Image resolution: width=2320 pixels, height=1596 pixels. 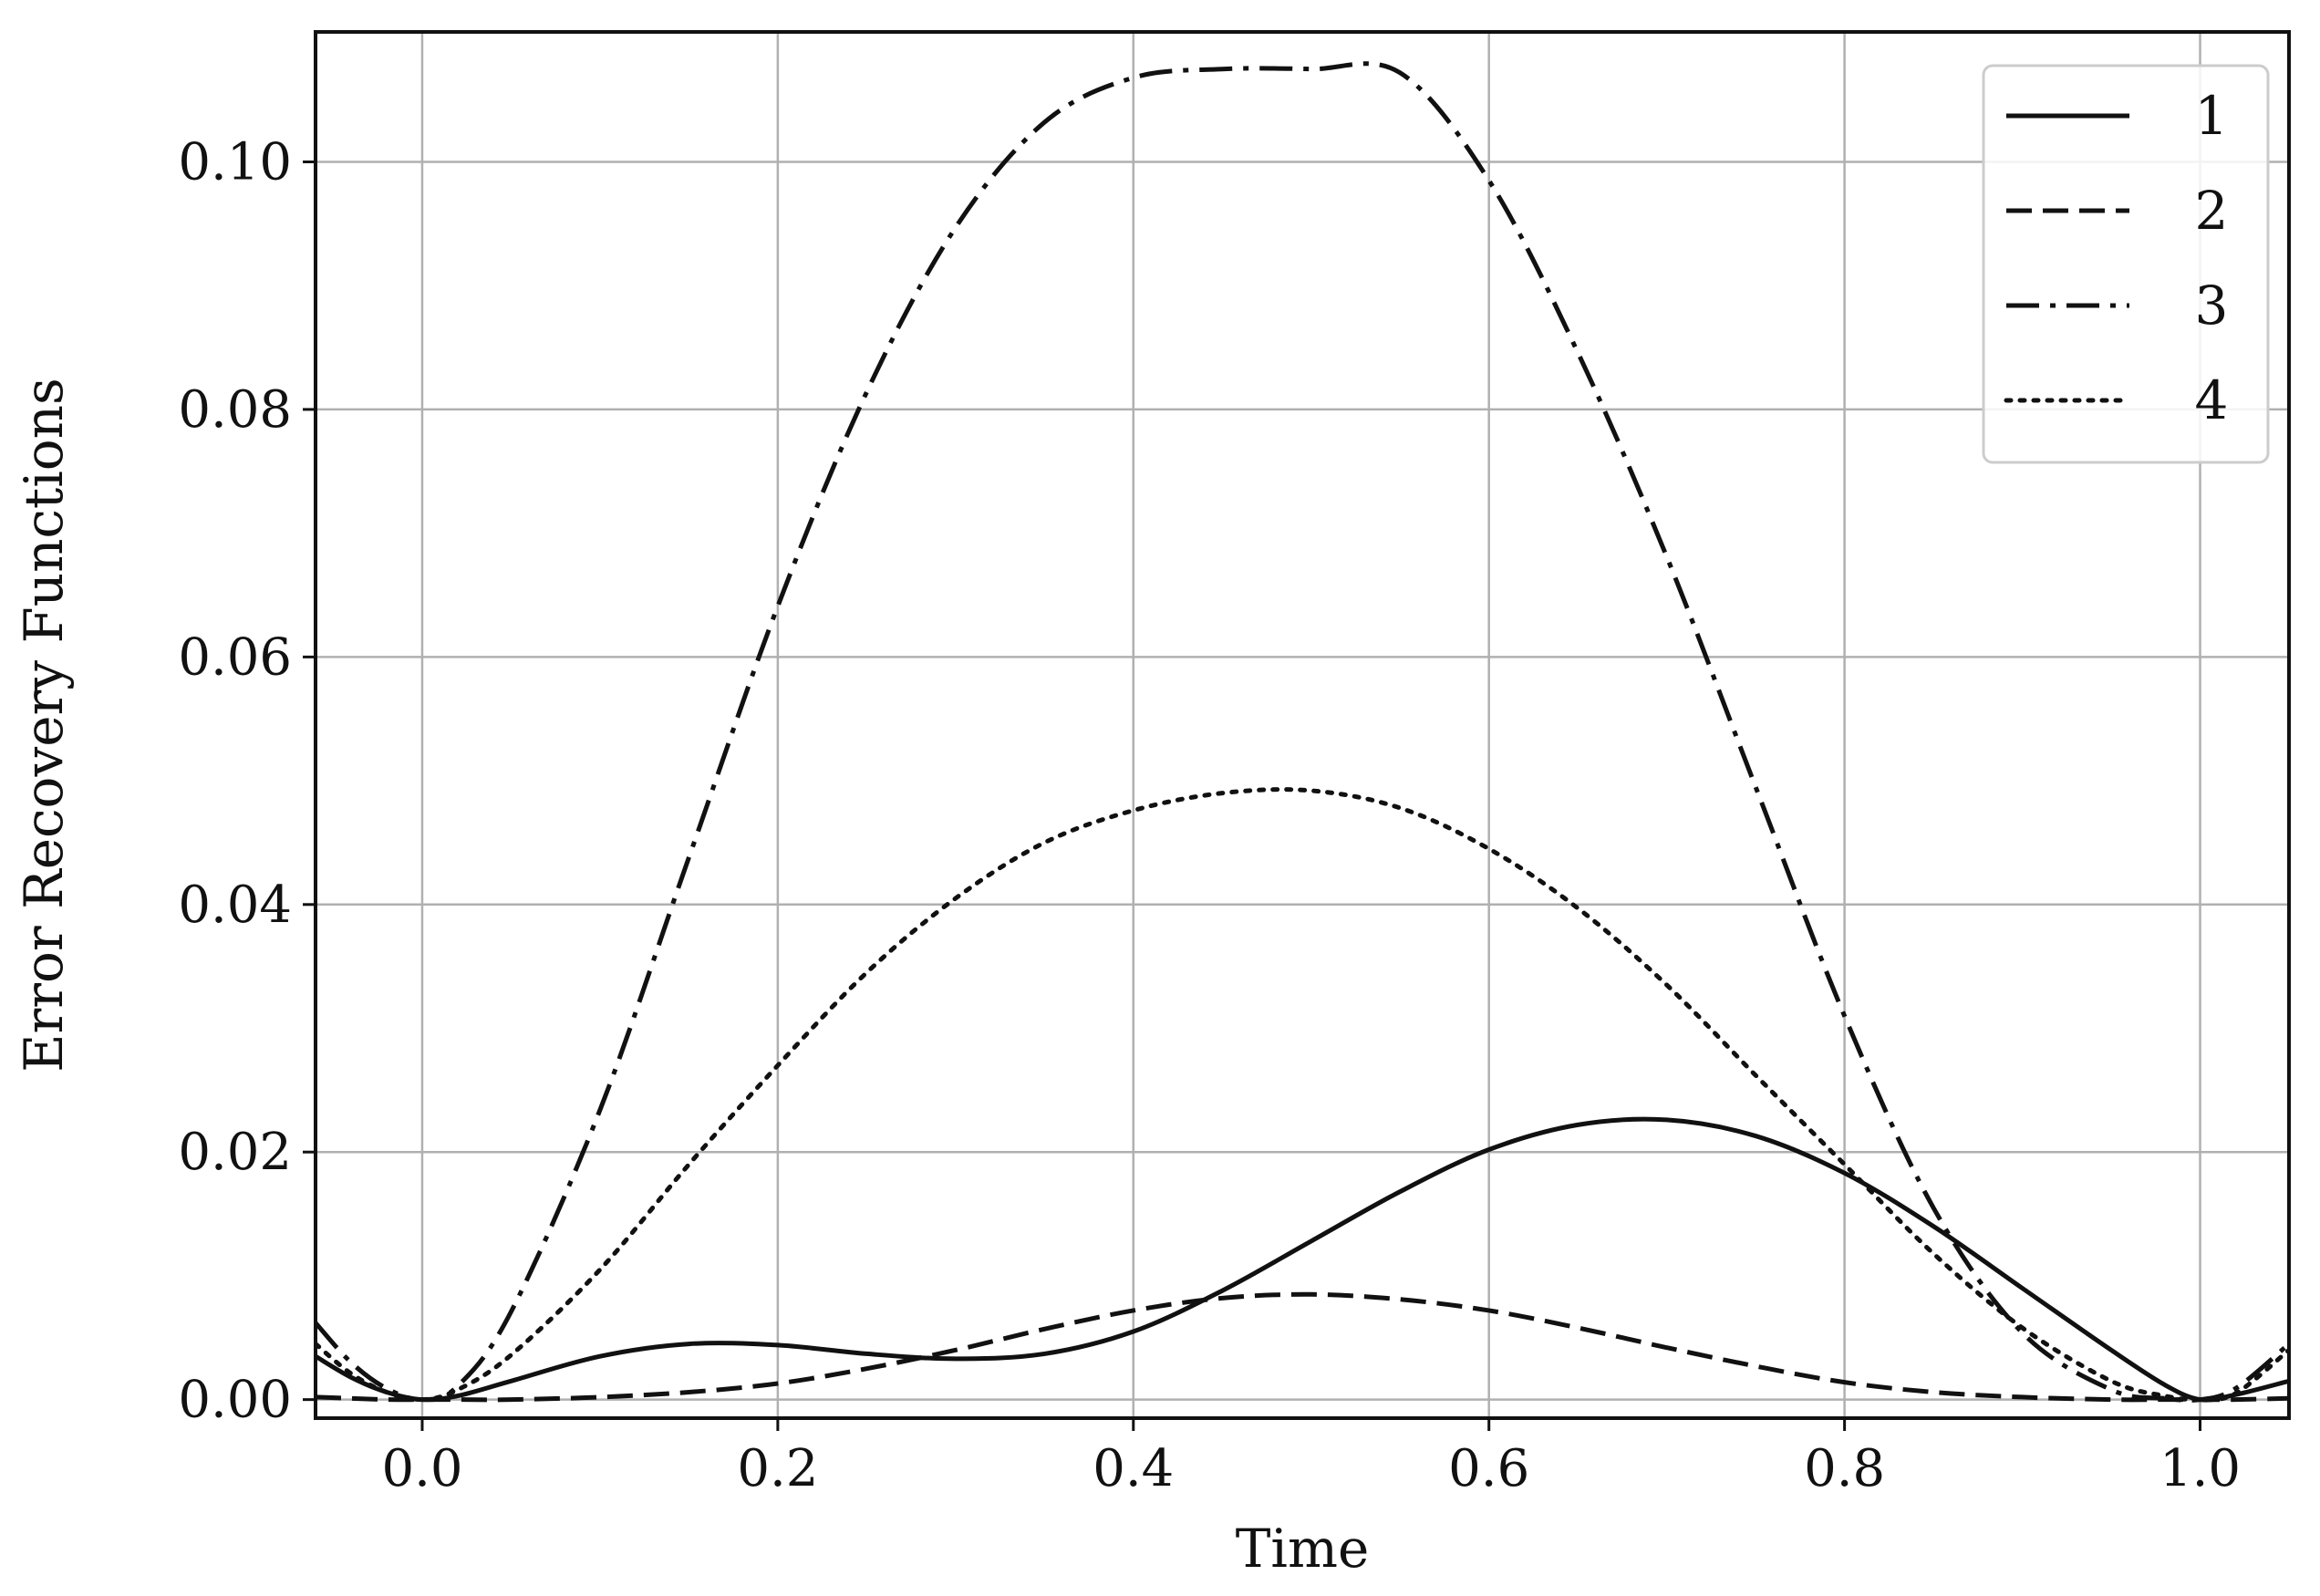 What do you see at coordinates (1133, 1469) in the screenshot?
I see `x-tick-label: 0.4` at bounding box center [1133, 1469].